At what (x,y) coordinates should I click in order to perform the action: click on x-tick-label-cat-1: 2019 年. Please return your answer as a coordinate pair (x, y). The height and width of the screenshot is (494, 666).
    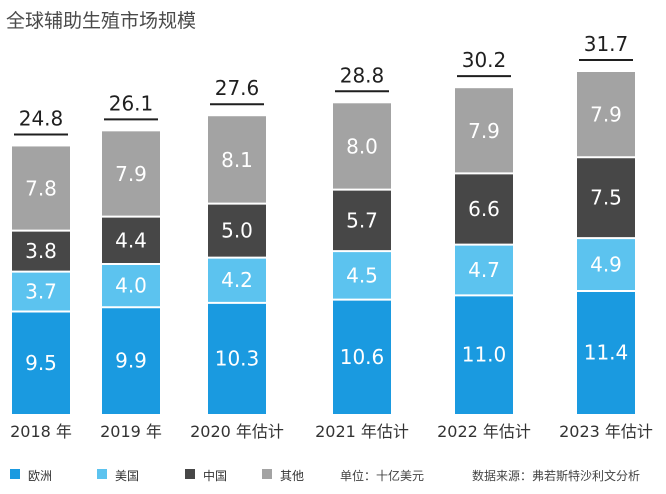
    Looking at the image, I should click on (131, 431).